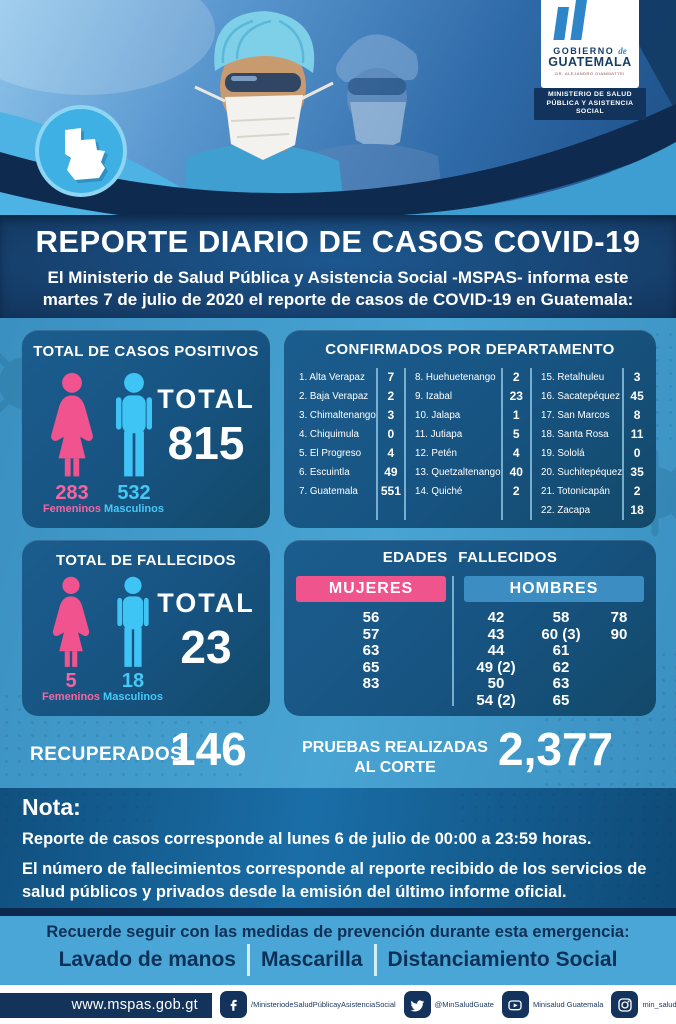 This screenshot has width=676, height=1024. What do you see at coordinates (496, 617) in the screenshot?
I see `age-value: 42` at bounding box center [496, 617].